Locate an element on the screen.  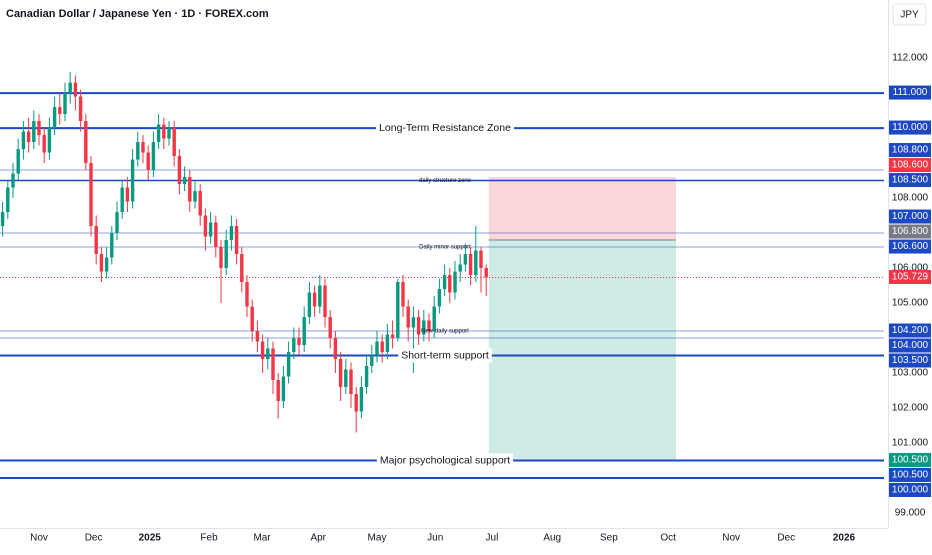
price-label-text: 106.800 is located at coordinates (910, 231).